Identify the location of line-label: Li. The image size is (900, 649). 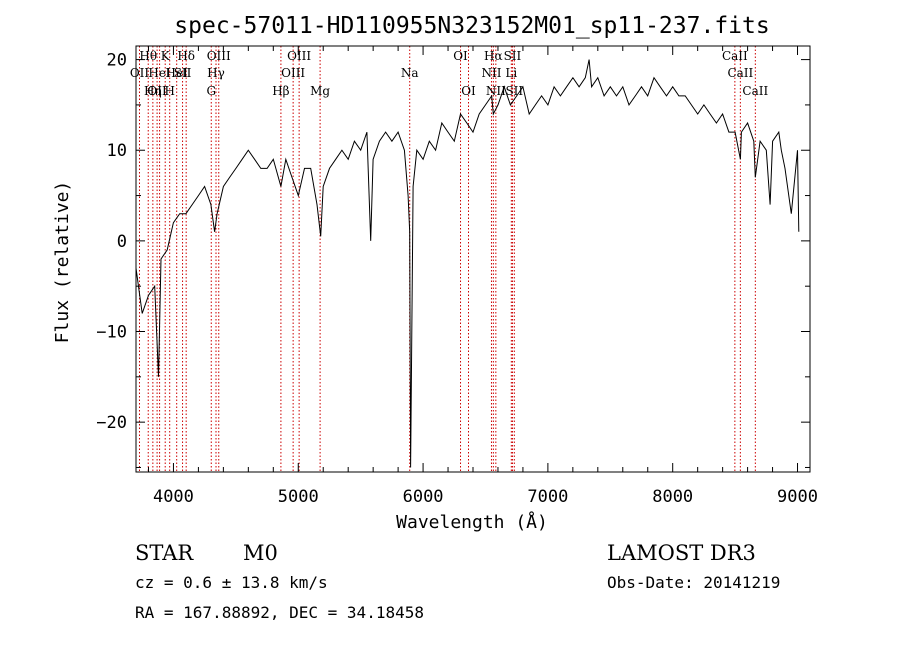
(511, 73).